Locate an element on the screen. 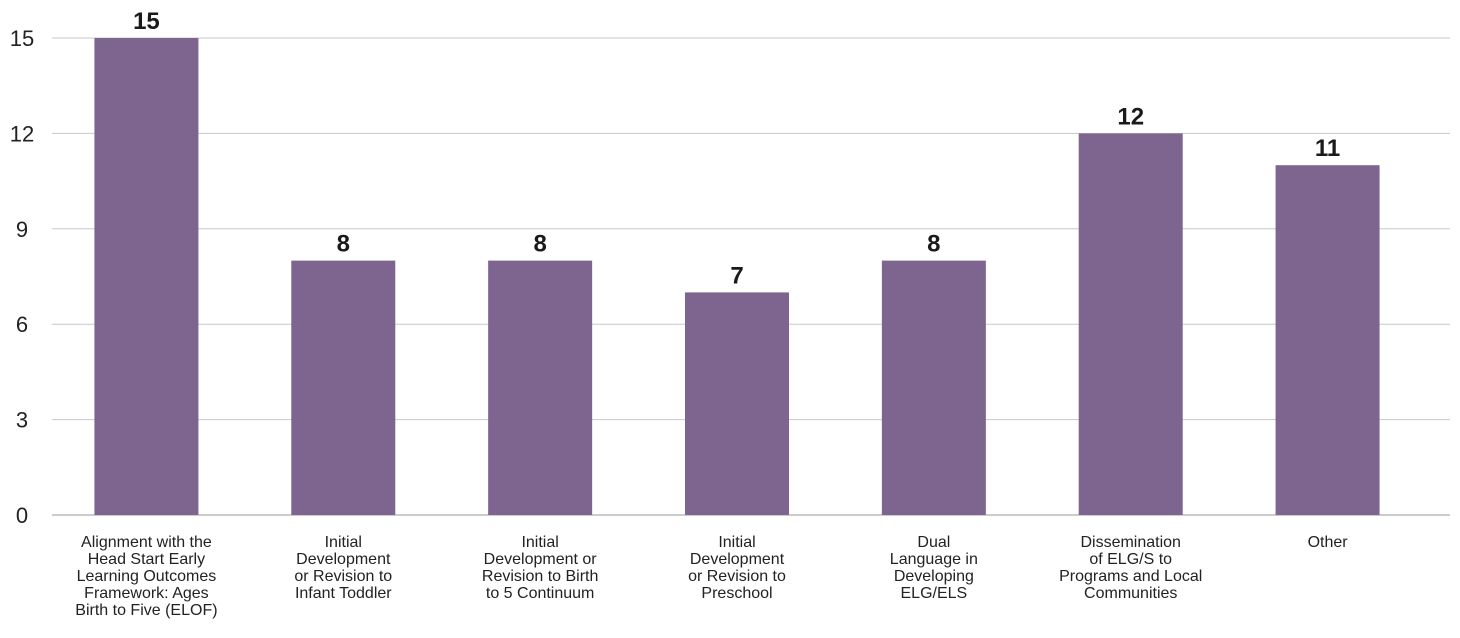  category-label: Dual Language in Developing ELG/ELS is located at coordinates (934, 568).